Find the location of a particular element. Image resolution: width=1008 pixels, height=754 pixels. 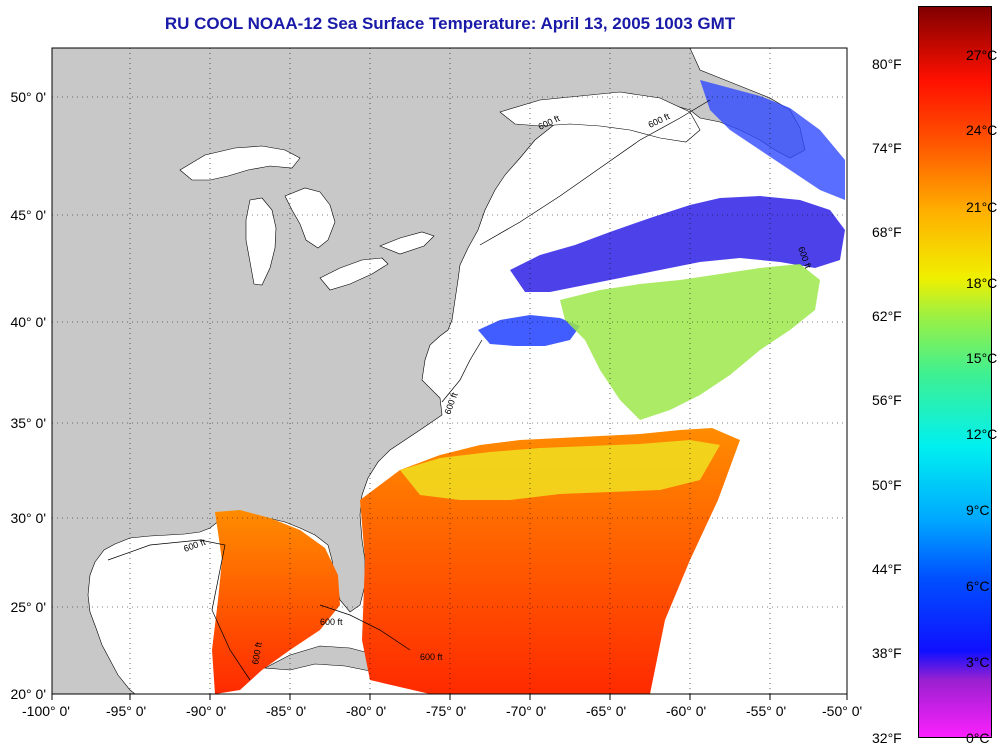

colorbar-fahrenheit-label: 68°F is located at coordinates (887, 232).